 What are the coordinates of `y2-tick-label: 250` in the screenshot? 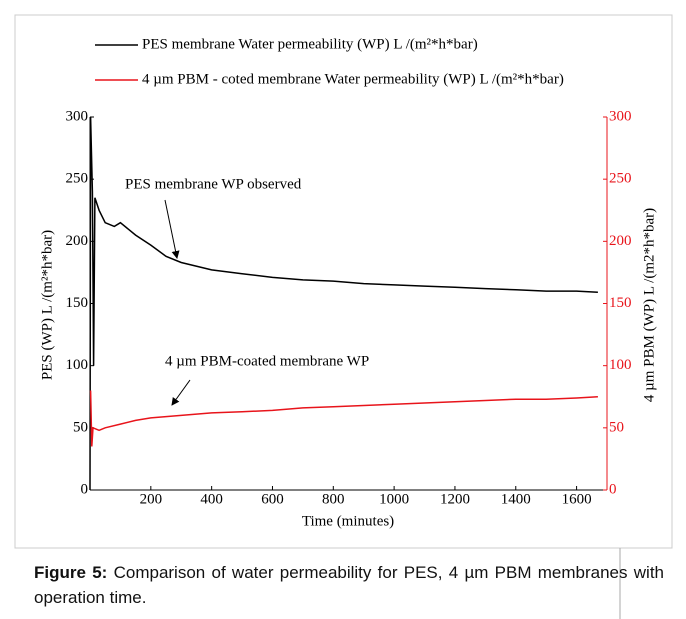 It's located at (620, 179).